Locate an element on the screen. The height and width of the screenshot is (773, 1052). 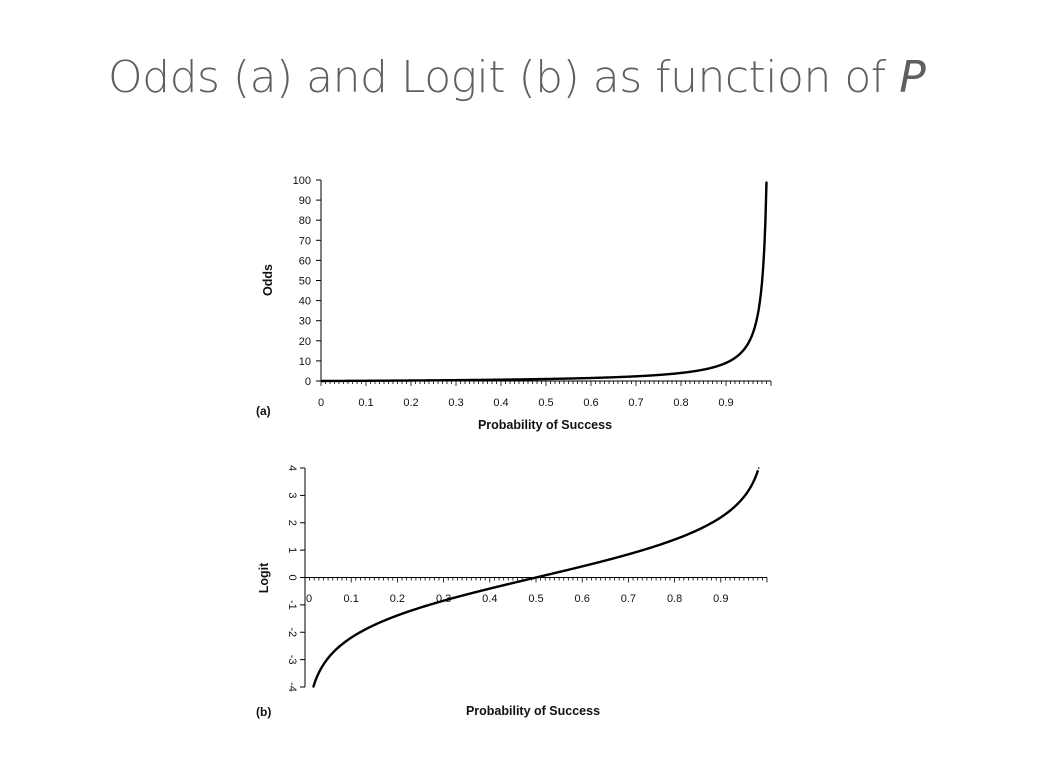
slide-title-text: Odds (a) and Logit (b) as function of is located at coordinates (504, 77).